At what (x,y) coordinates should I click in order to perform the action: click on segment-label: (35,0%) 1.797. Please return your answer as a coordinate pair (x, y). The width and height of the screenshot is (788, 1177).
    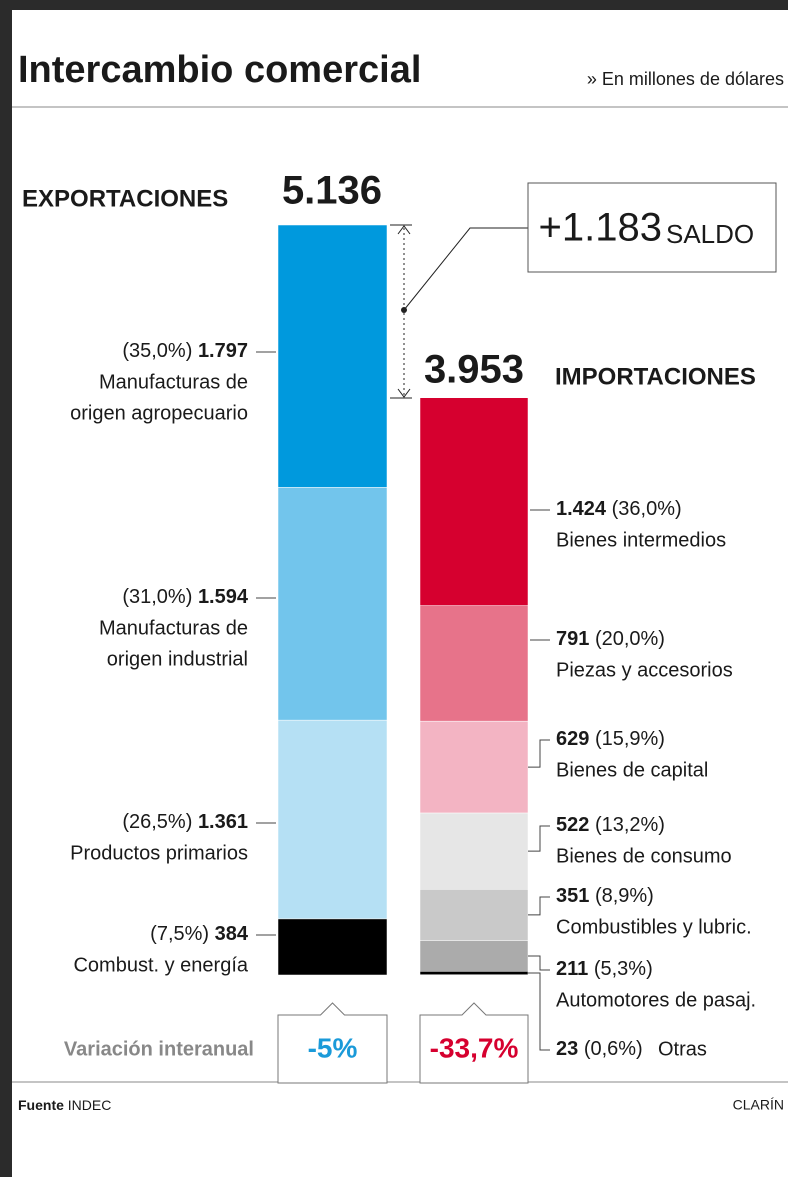
    Looking at the image, I should click on (185, 351).